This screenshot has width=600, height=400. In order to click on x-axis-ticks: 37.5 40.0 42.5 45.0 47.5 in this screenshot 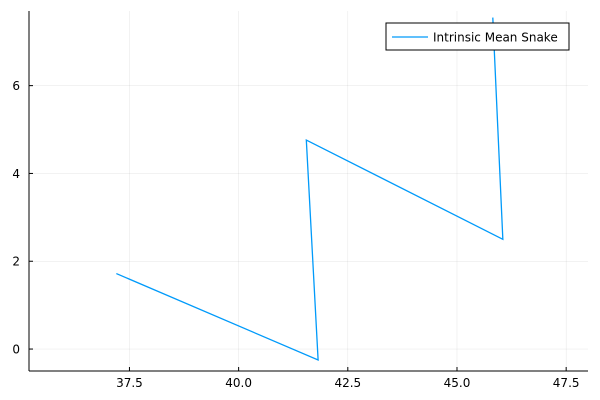, I will do `click(348, 378)`.